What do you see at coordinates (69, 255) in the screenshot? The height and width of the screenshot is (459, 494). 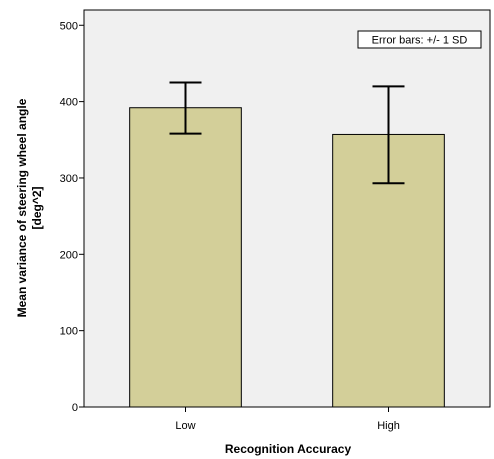 I see `y-tick-label: 200` at bounding box center [69, 255].